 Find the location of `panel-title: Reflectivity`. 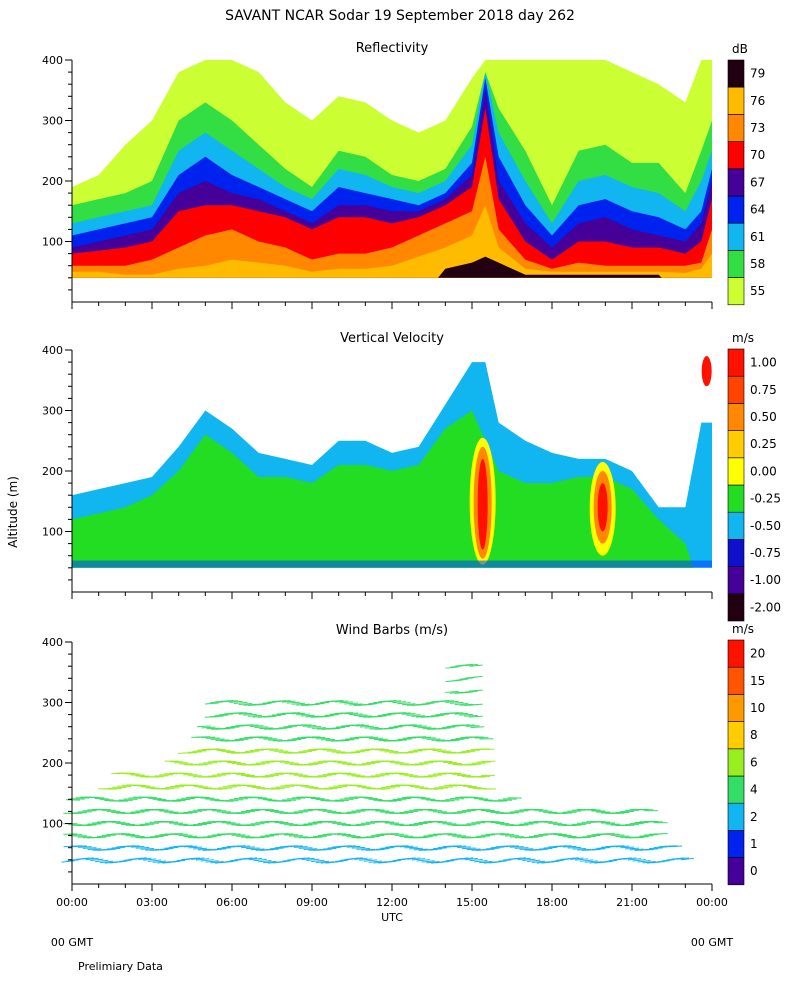

panel-title: Reflectivity is located at coordinates (392, 48).